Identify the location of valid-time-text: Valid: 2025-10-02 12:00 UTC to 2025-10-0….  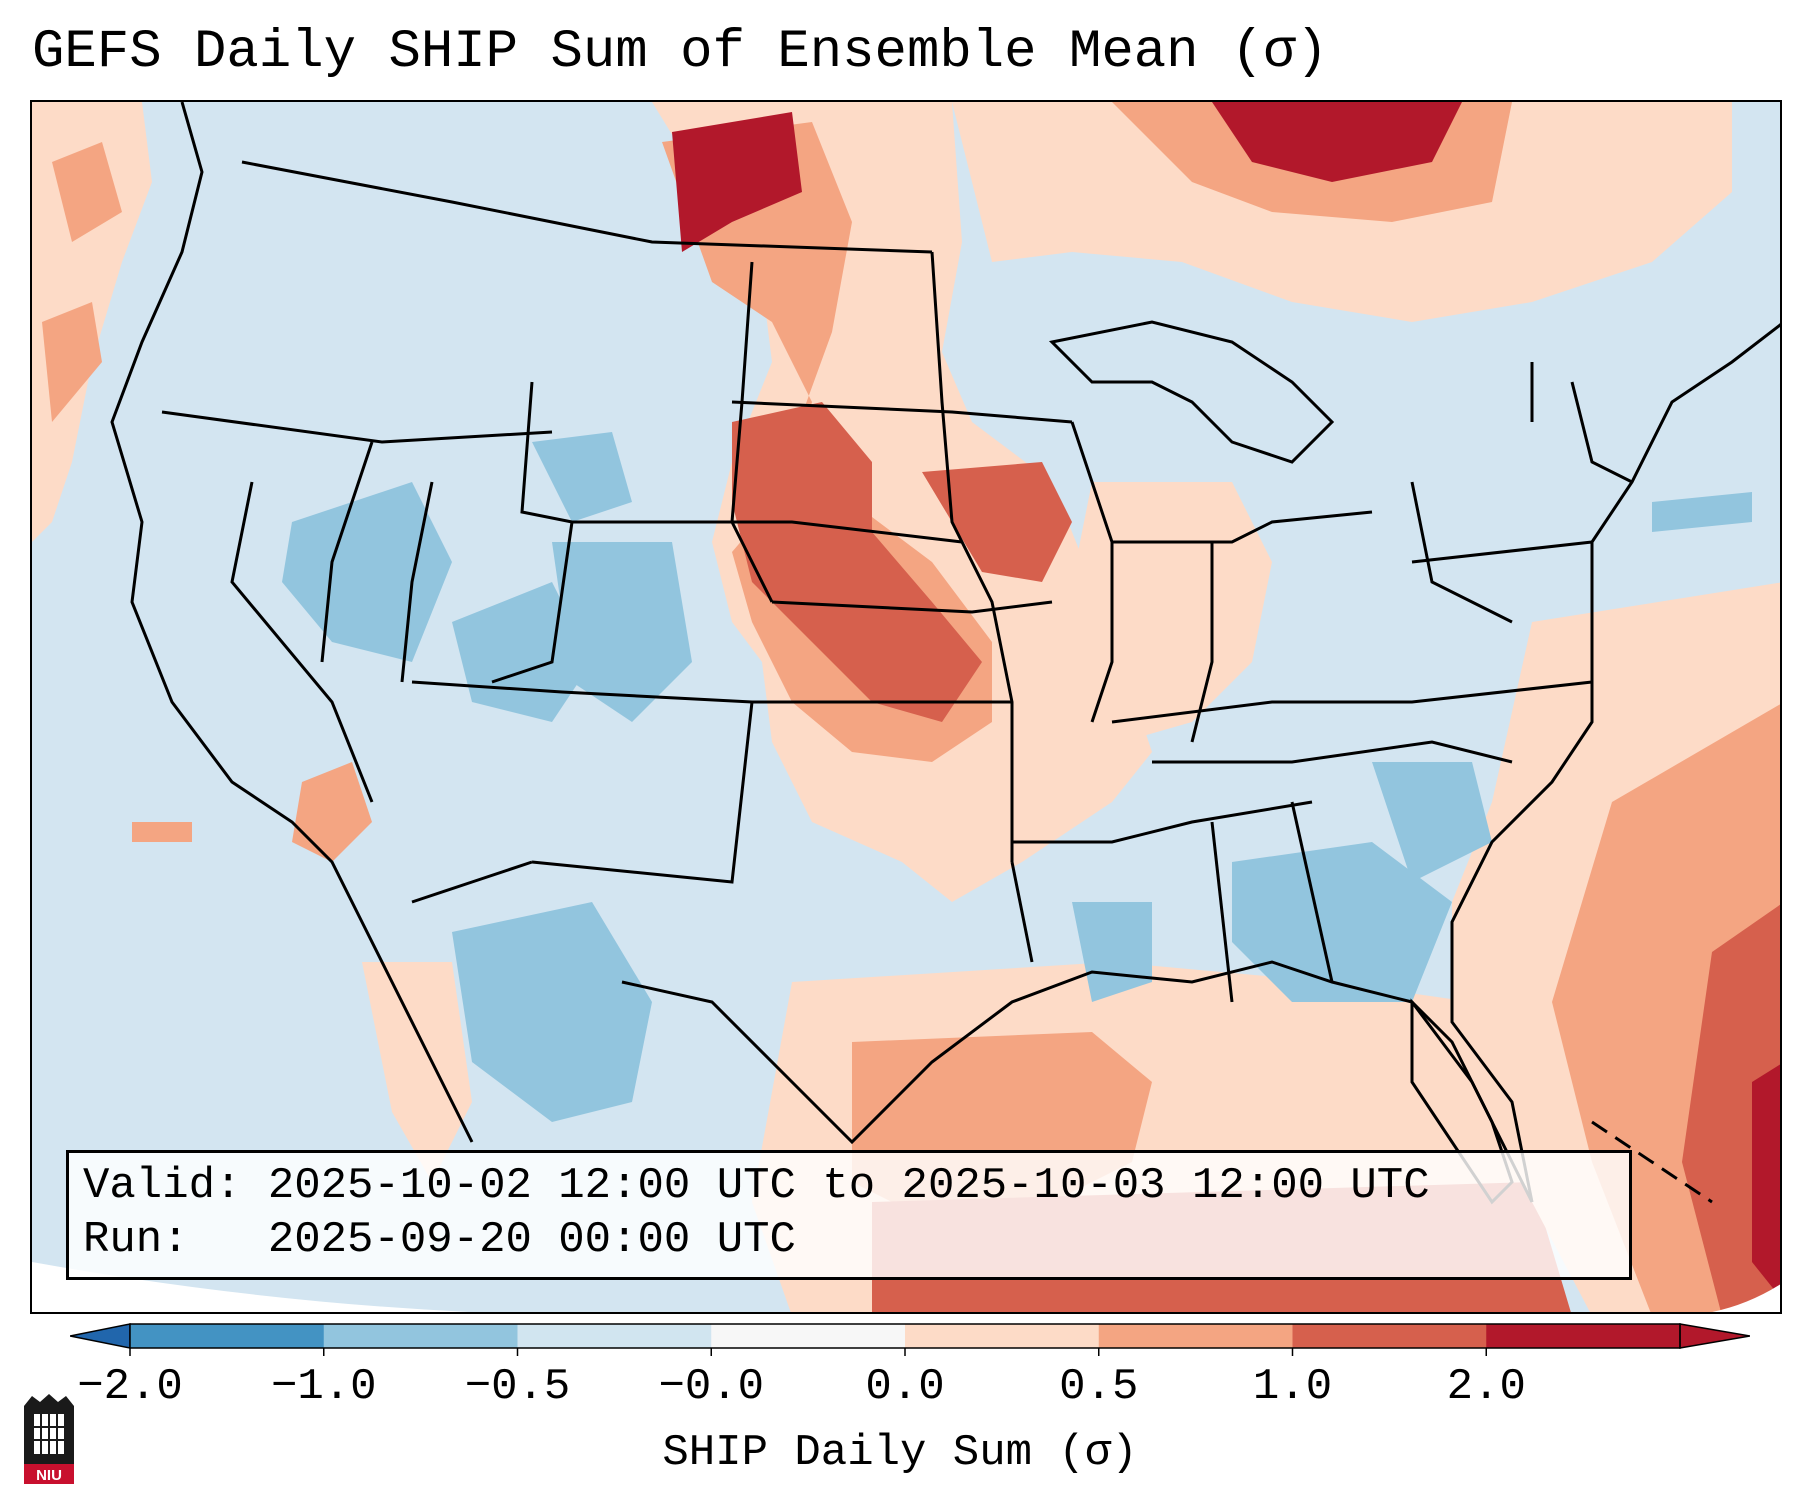
(756, 1186).